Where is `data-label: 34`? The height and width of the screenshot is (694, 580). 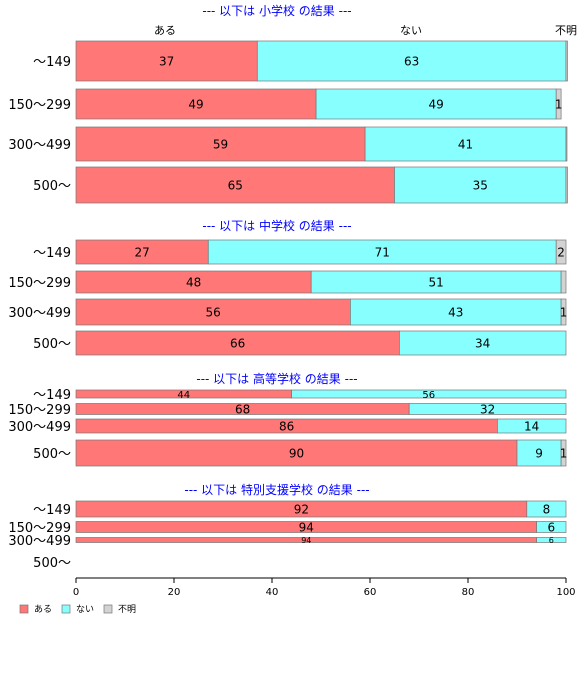
data-label: 34 is located at coordinates (482, 344).